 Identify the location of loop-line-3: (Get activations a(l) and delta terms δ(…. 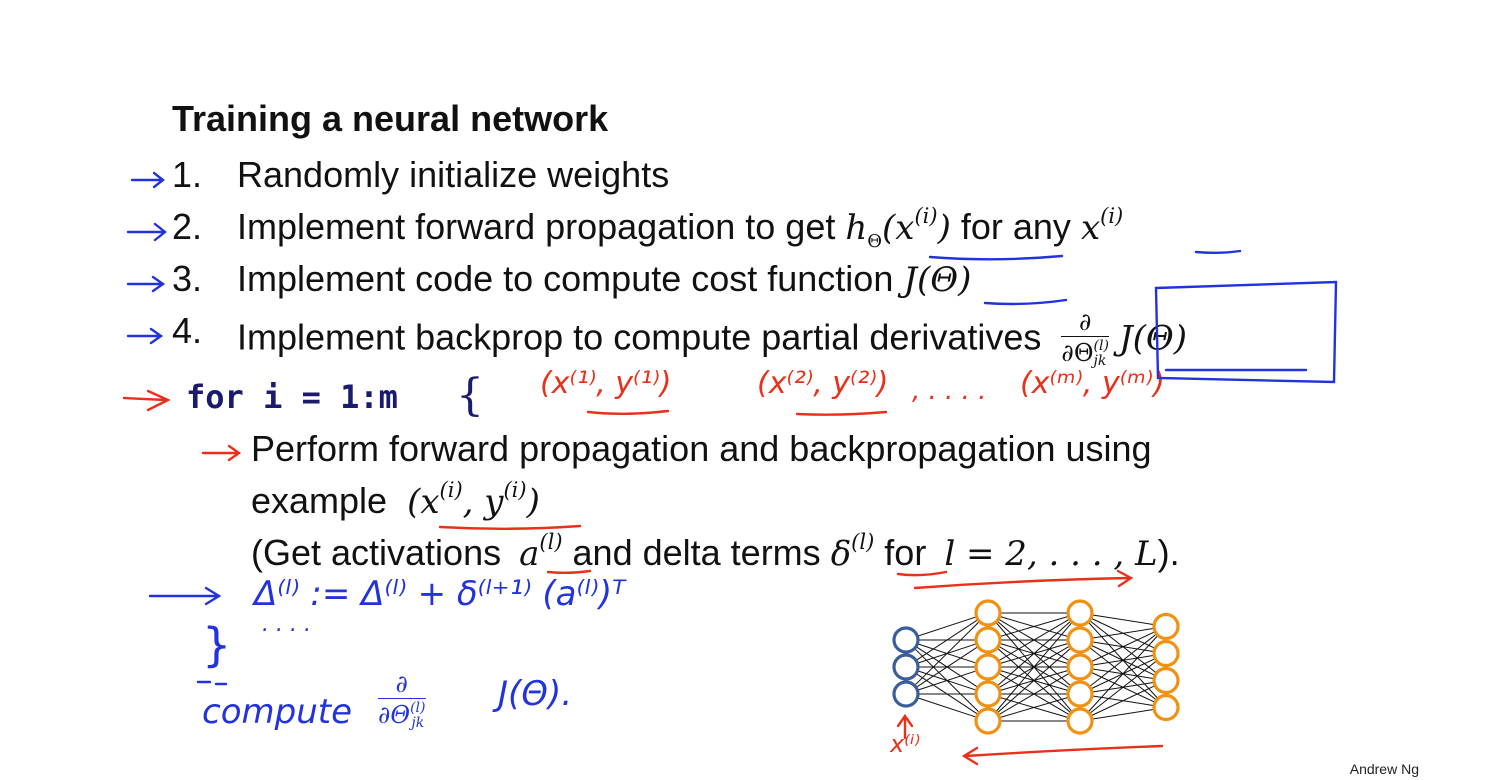
(715, 551).